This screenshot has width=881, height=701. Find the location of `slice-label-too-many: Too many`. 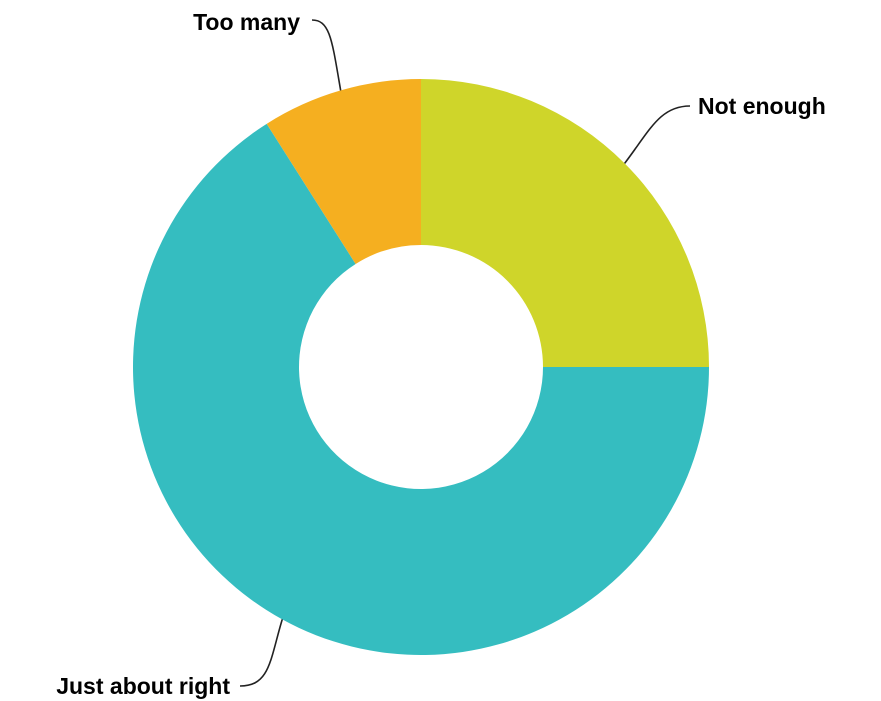

slice-label-too-many: Too many is located at coordinates (246, 22).